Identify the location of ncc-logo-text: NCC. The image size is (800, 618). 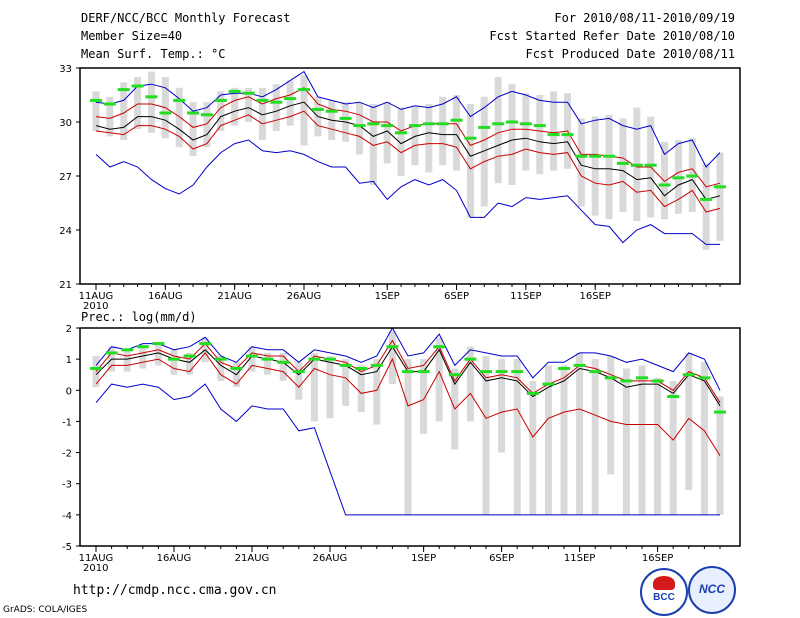
(712, 589).